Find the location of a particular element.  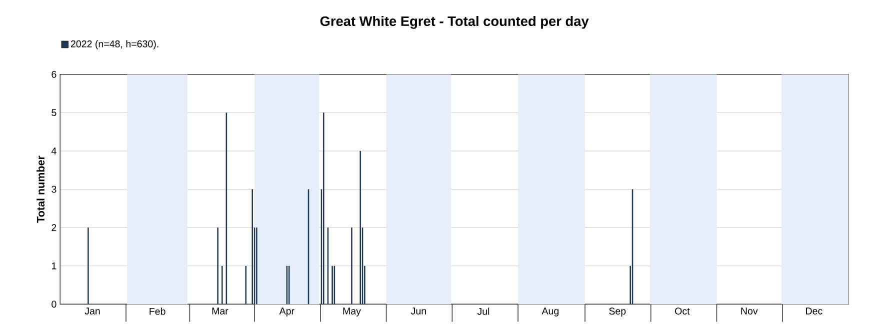

x-tick-label: Apr is located at coordinates (286, 312).